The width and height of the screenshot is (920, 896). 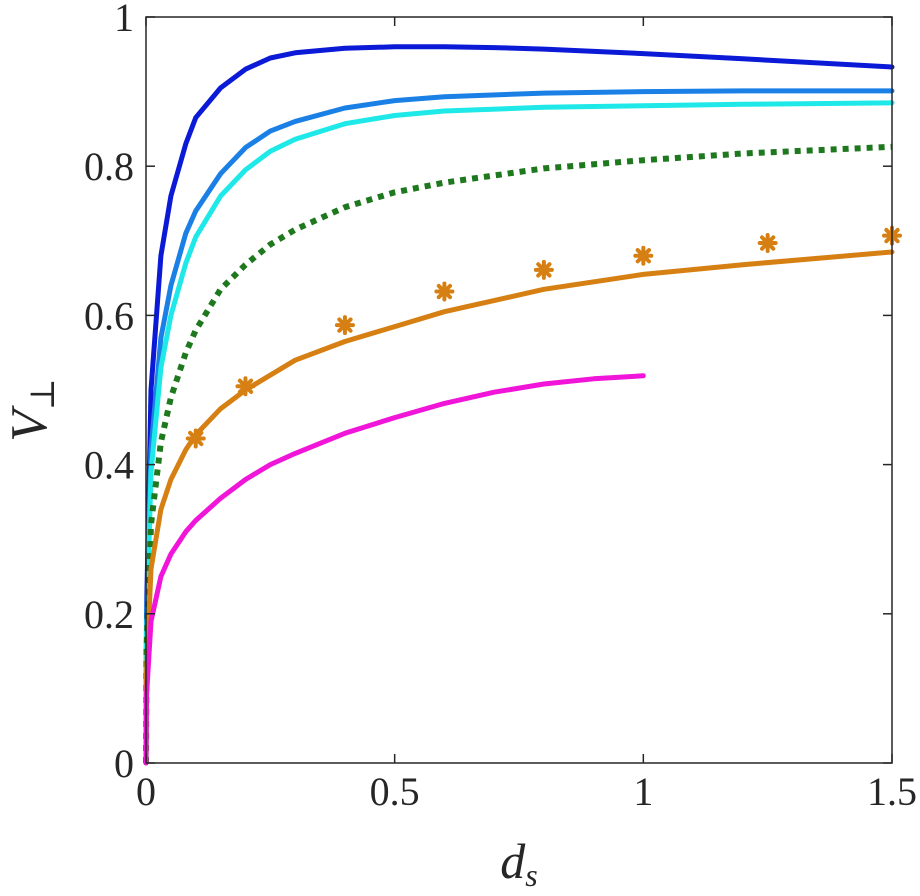 I want to click on y-tick-label: 1, so click(x=124, y=20).